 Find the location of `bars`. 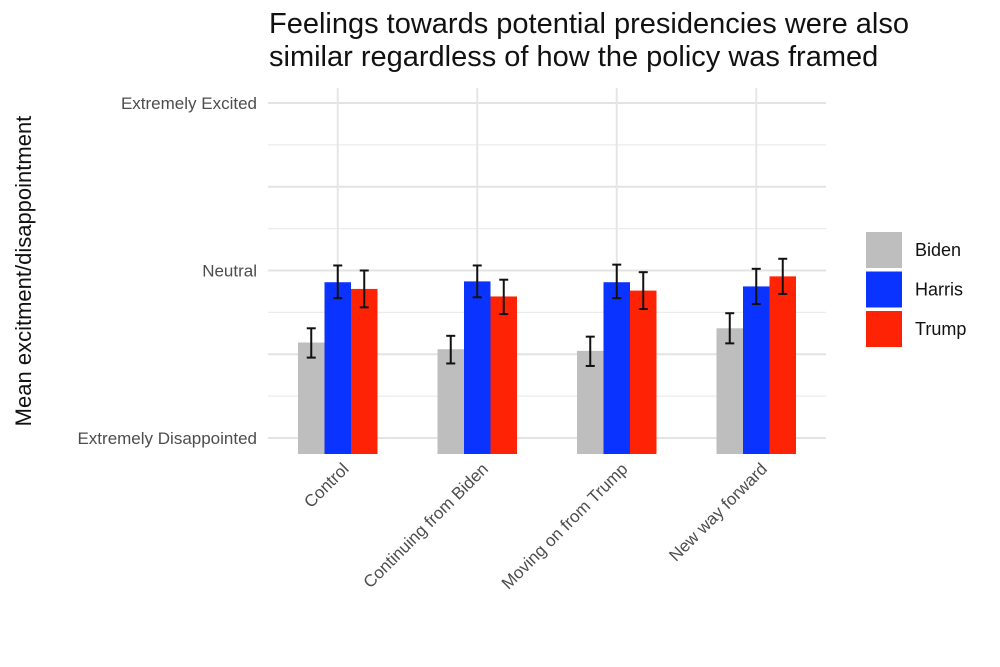

bars is located at coordinates (547, 365).